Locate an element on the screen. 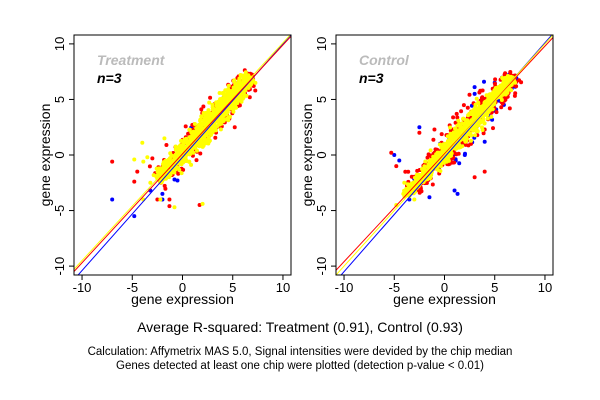 This screenshot has height=400, width=600. x-tick-label: -10 is located at coordinates (344, 287).